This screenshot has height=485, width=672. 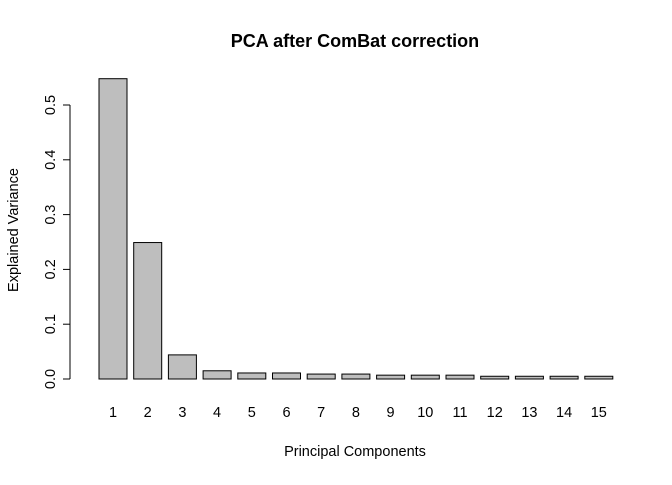 What do you see at coordinates (459, 413) in the screenshot?
I see `x-tick-label: 11` at bounding box center [459, 413].